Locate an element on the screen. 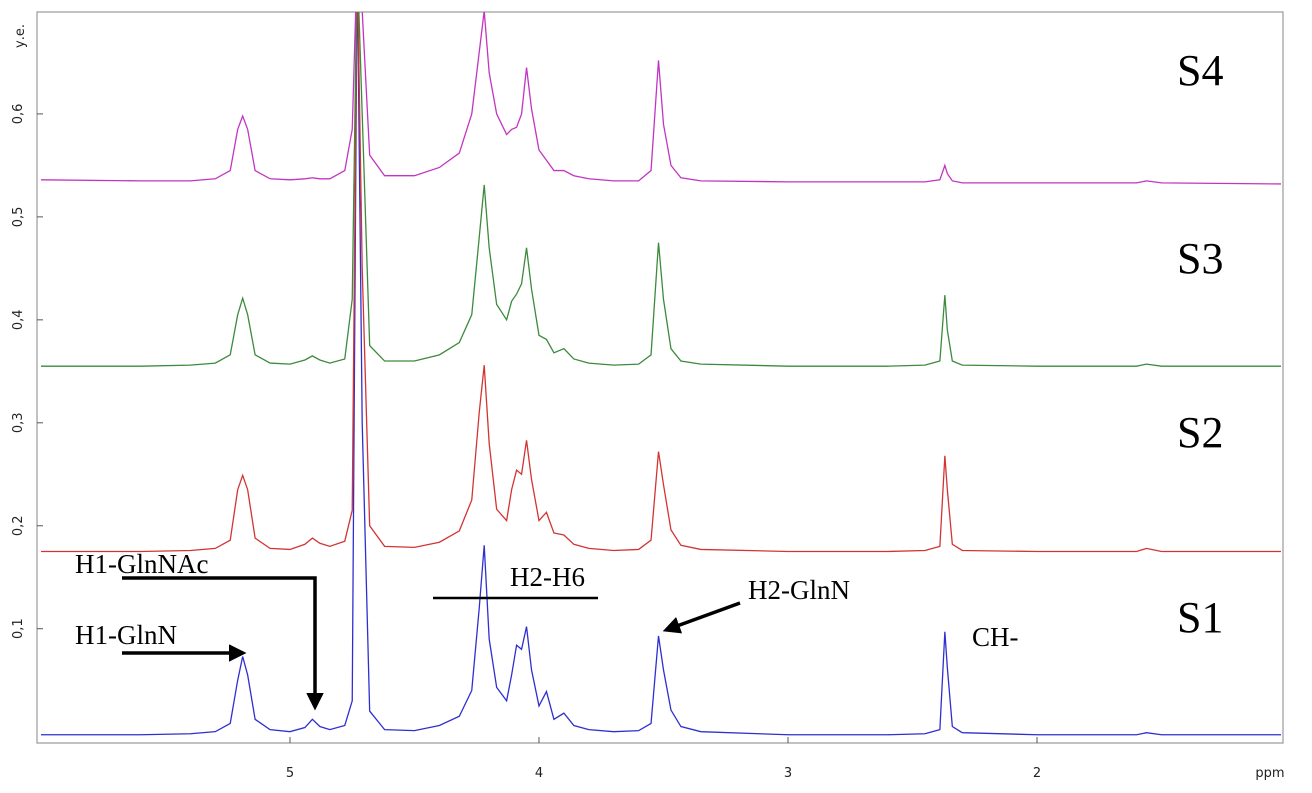  annotation: H1-GlnN is located at coordinates (126, 635).